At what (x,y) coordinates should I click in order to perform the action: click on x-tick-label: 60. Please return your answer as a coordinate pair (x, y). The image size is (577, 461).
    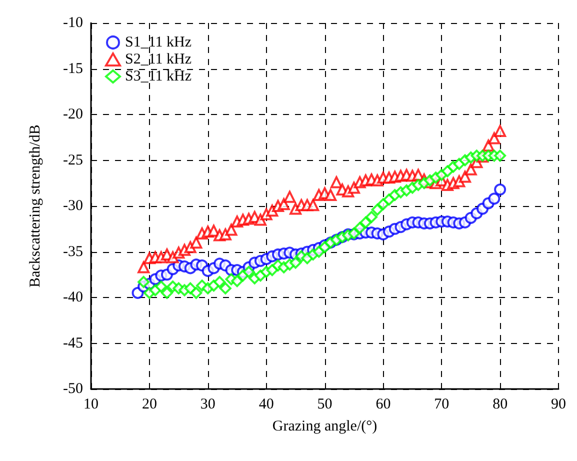
    Looking at the image, I should click on (383, 404).